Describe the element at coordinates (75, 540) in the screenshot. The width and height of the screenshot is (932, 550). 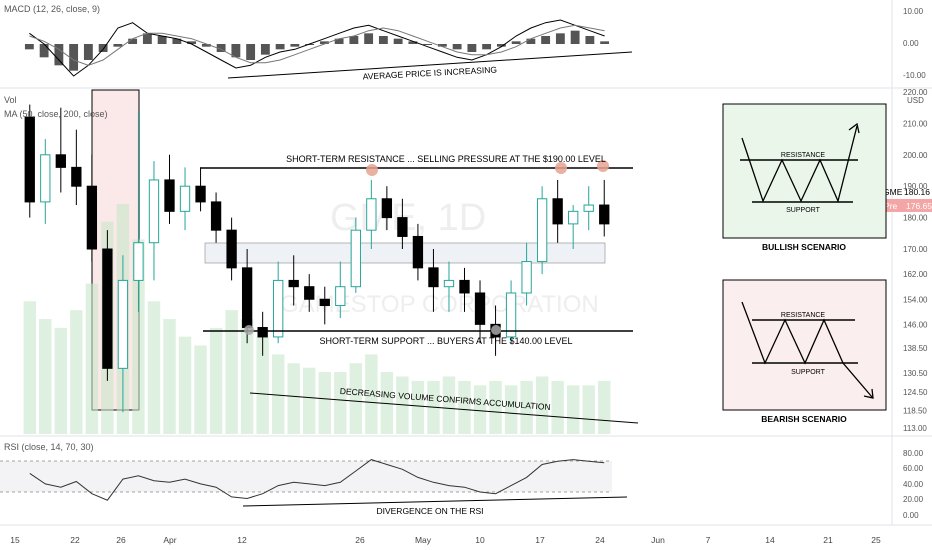
I see `time-tick-label: 22` at that location.